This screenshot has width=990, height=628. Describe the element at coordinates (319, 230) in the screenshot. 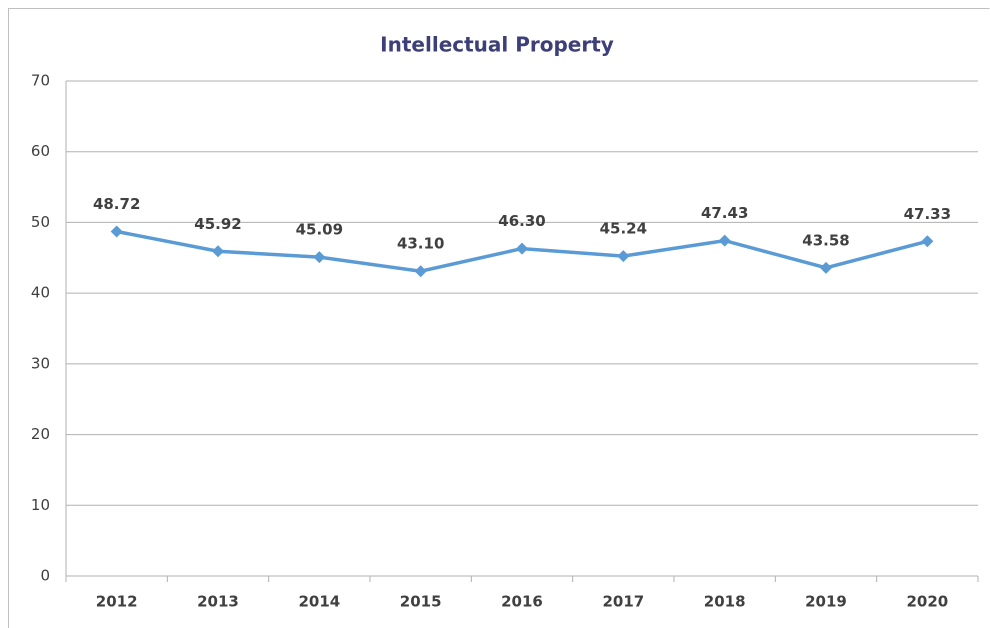

I see `data-label: 45.09` at that location.